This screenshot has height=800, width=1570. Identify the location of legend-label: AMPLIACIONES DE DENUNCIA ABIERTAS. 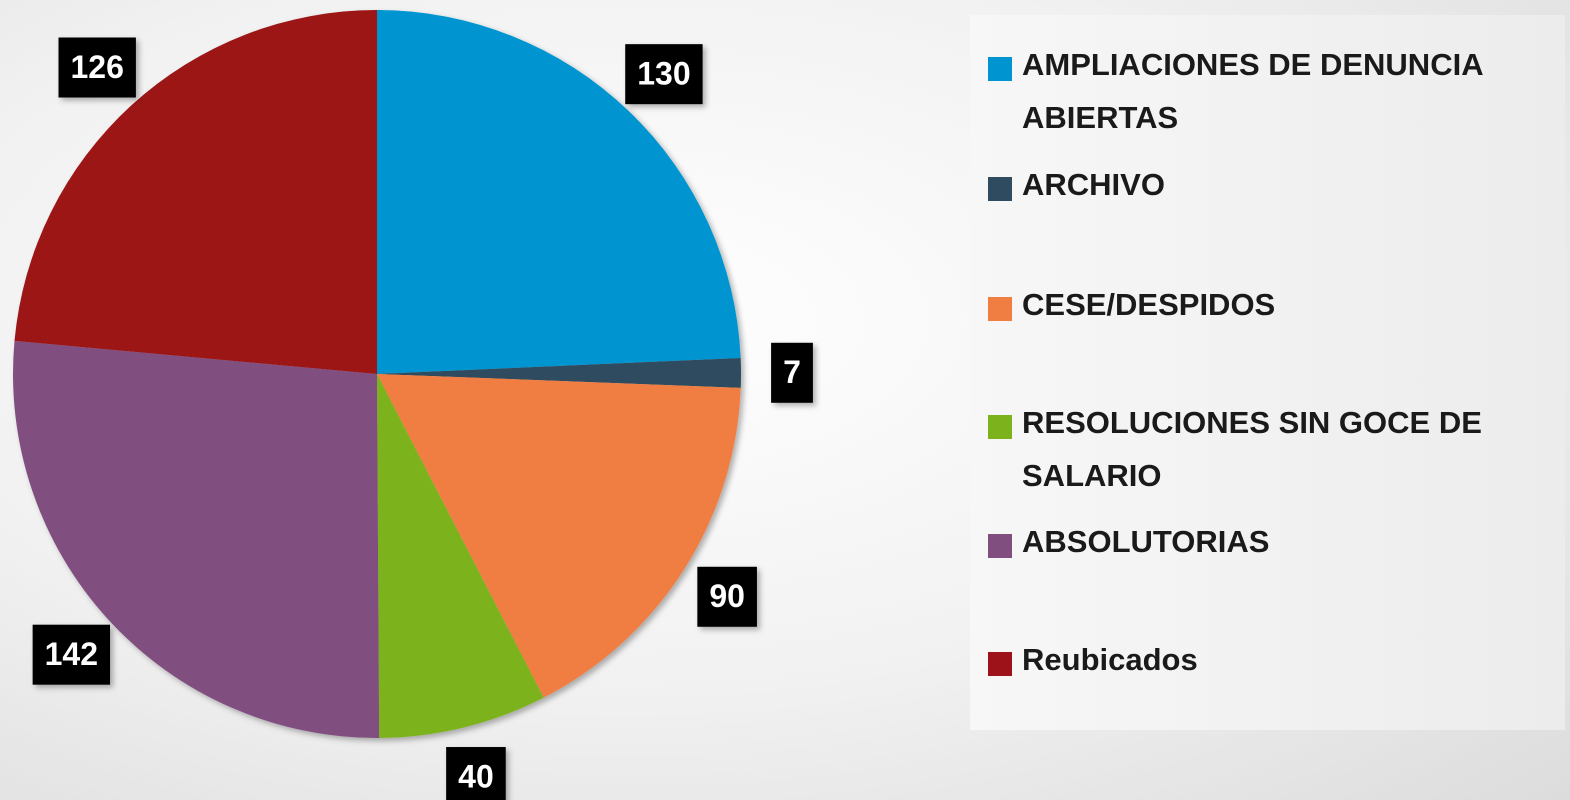
(1252, 91).